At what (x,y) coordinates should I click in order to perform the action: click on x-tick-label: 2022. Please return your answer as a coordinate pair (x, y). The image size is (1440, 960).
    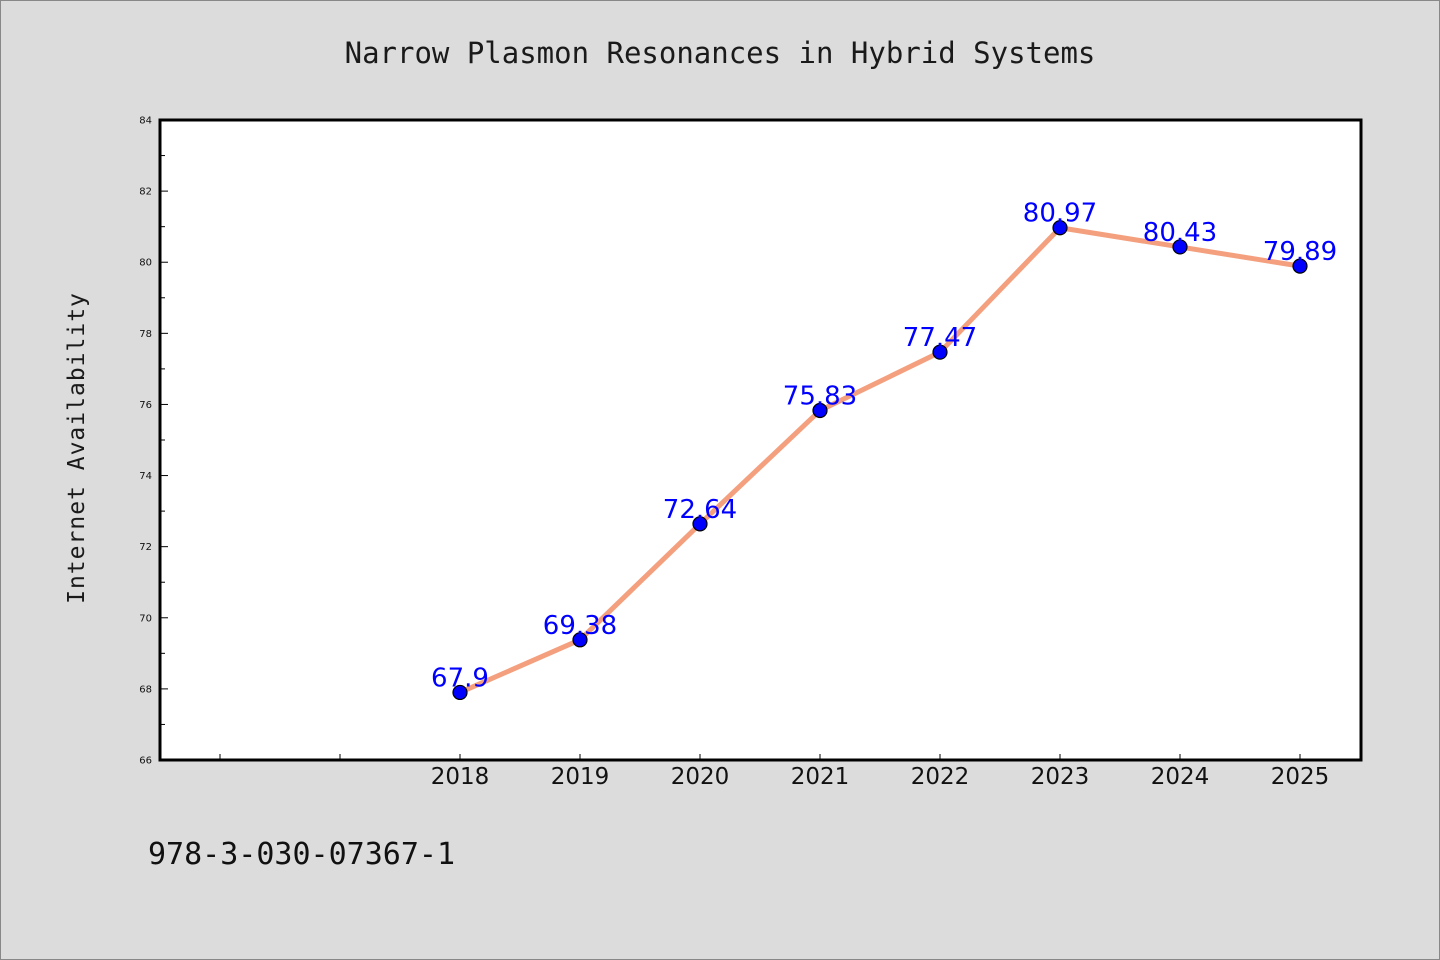
    Looking at the image, I should click on (940, 777).